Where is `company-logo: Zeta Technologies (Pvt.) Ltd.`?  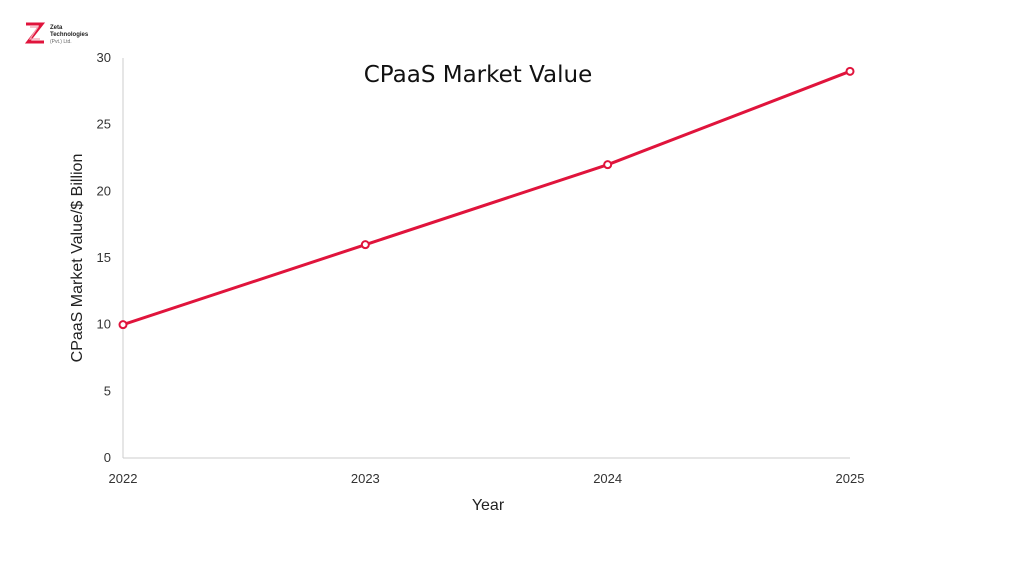
company-logo: Zeta Technologies (Pvt.) Ltd. is located at coordinates (74, 34).